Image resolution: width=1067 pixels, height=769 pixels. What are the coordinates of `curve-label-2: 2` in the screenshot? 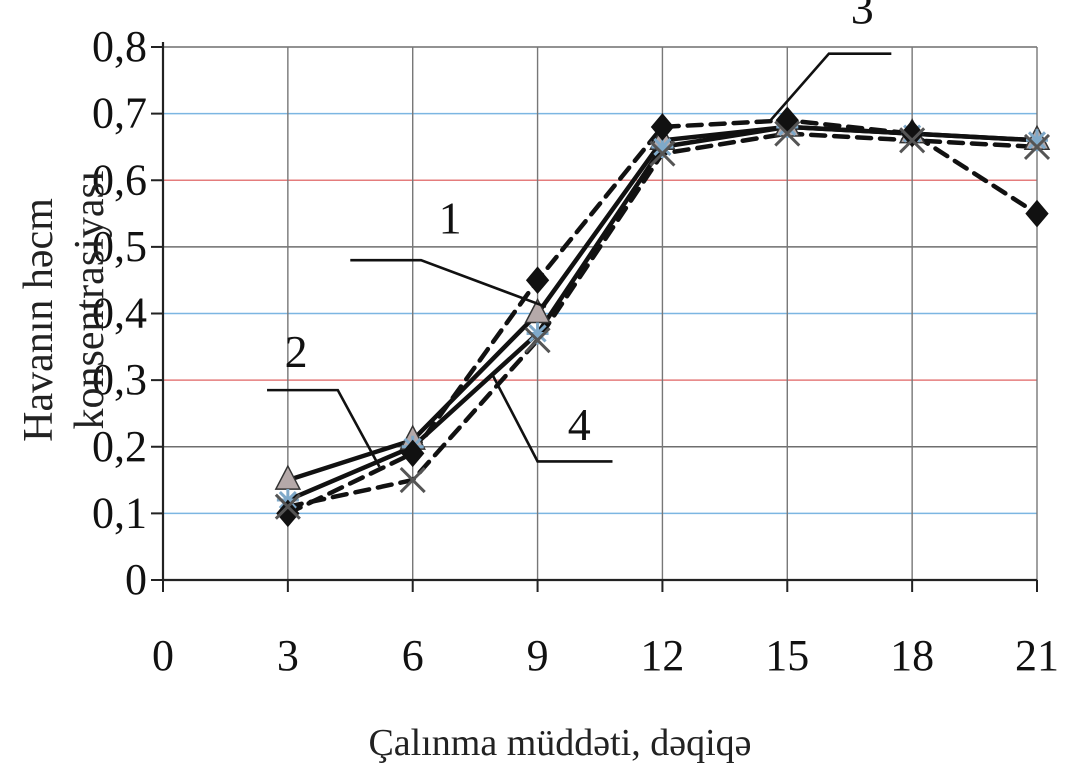 It's located at (296, 351).